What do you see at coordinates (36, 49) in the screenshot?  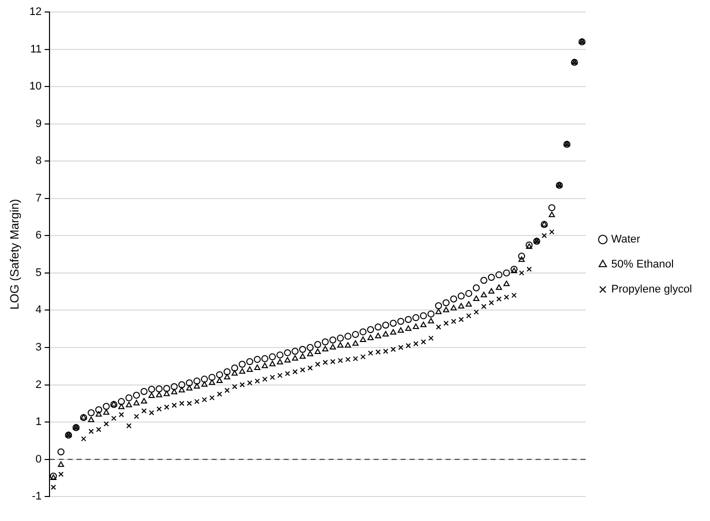 I see `y-tick-label: 11` at bounding box center [36, 49].